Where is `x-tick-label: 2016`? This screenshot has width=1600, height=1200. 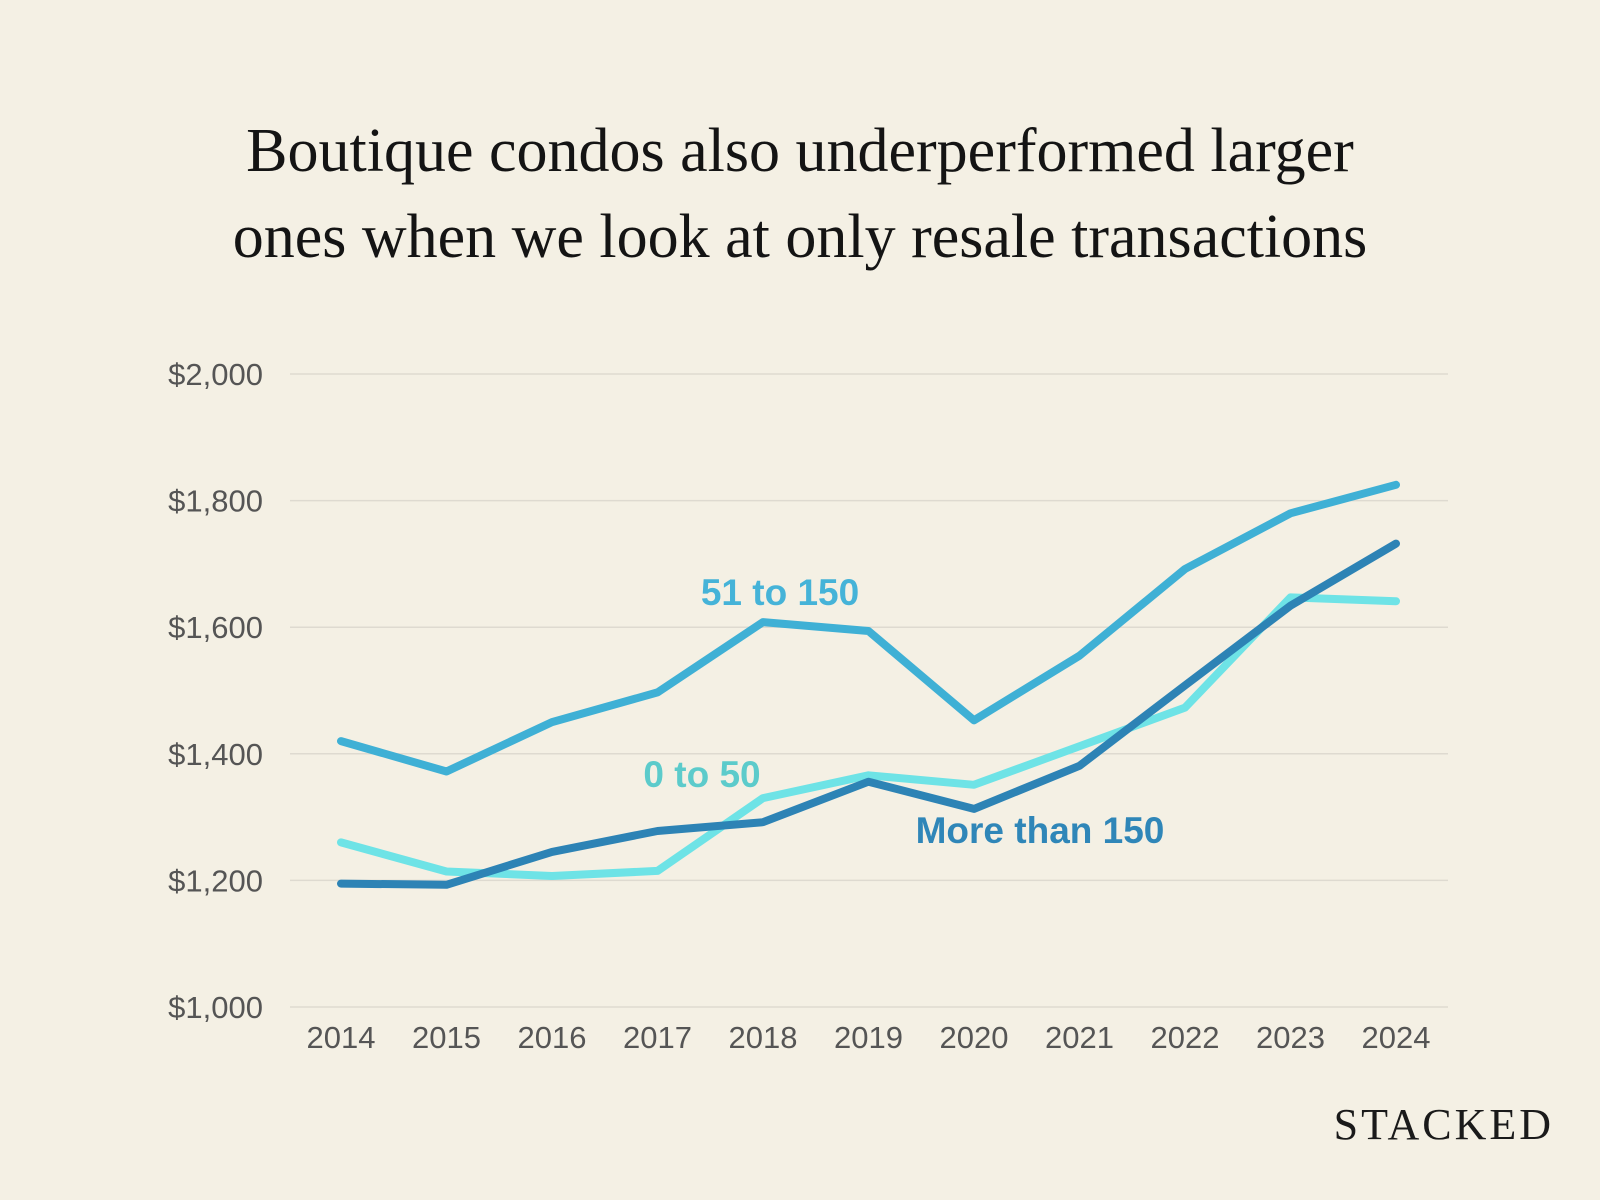 x-tick-label: 2016 is located at coordinates (552, 1037).